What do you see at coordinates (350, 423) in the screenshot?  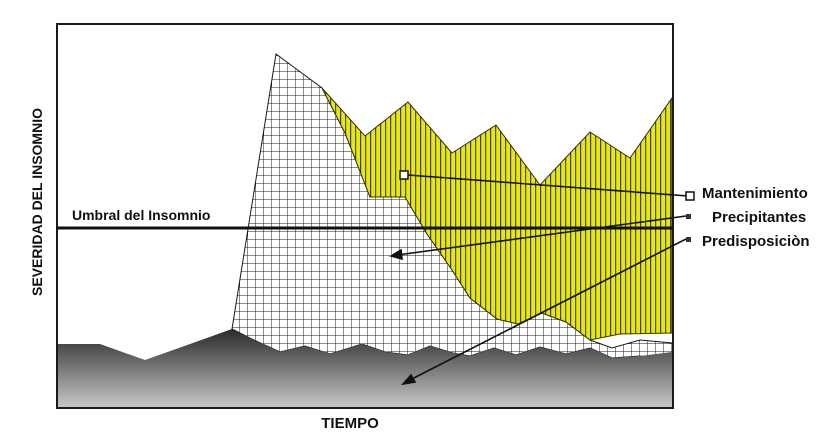 I see `x-axis-title: TIEMPO` at bounding box center [350, 423].